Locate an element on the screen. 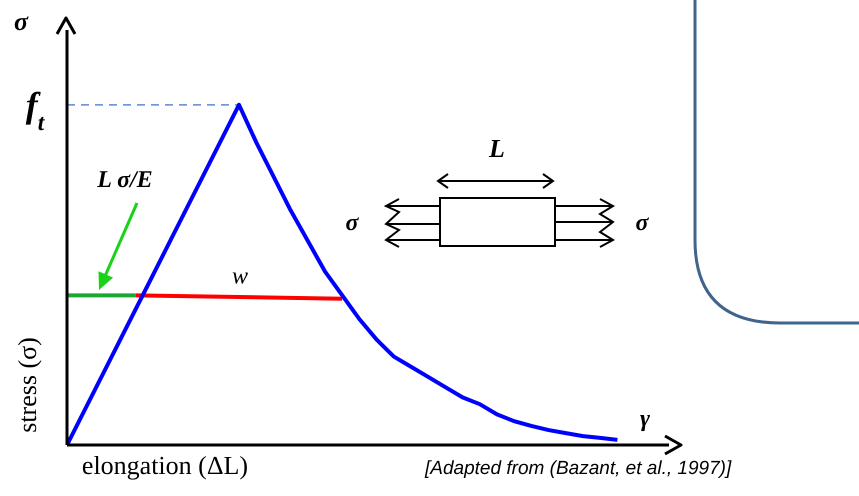 This screenshot has height=496, width=859. x-axis-title: elongation (ΔL) is located at coordinates (165, 465).